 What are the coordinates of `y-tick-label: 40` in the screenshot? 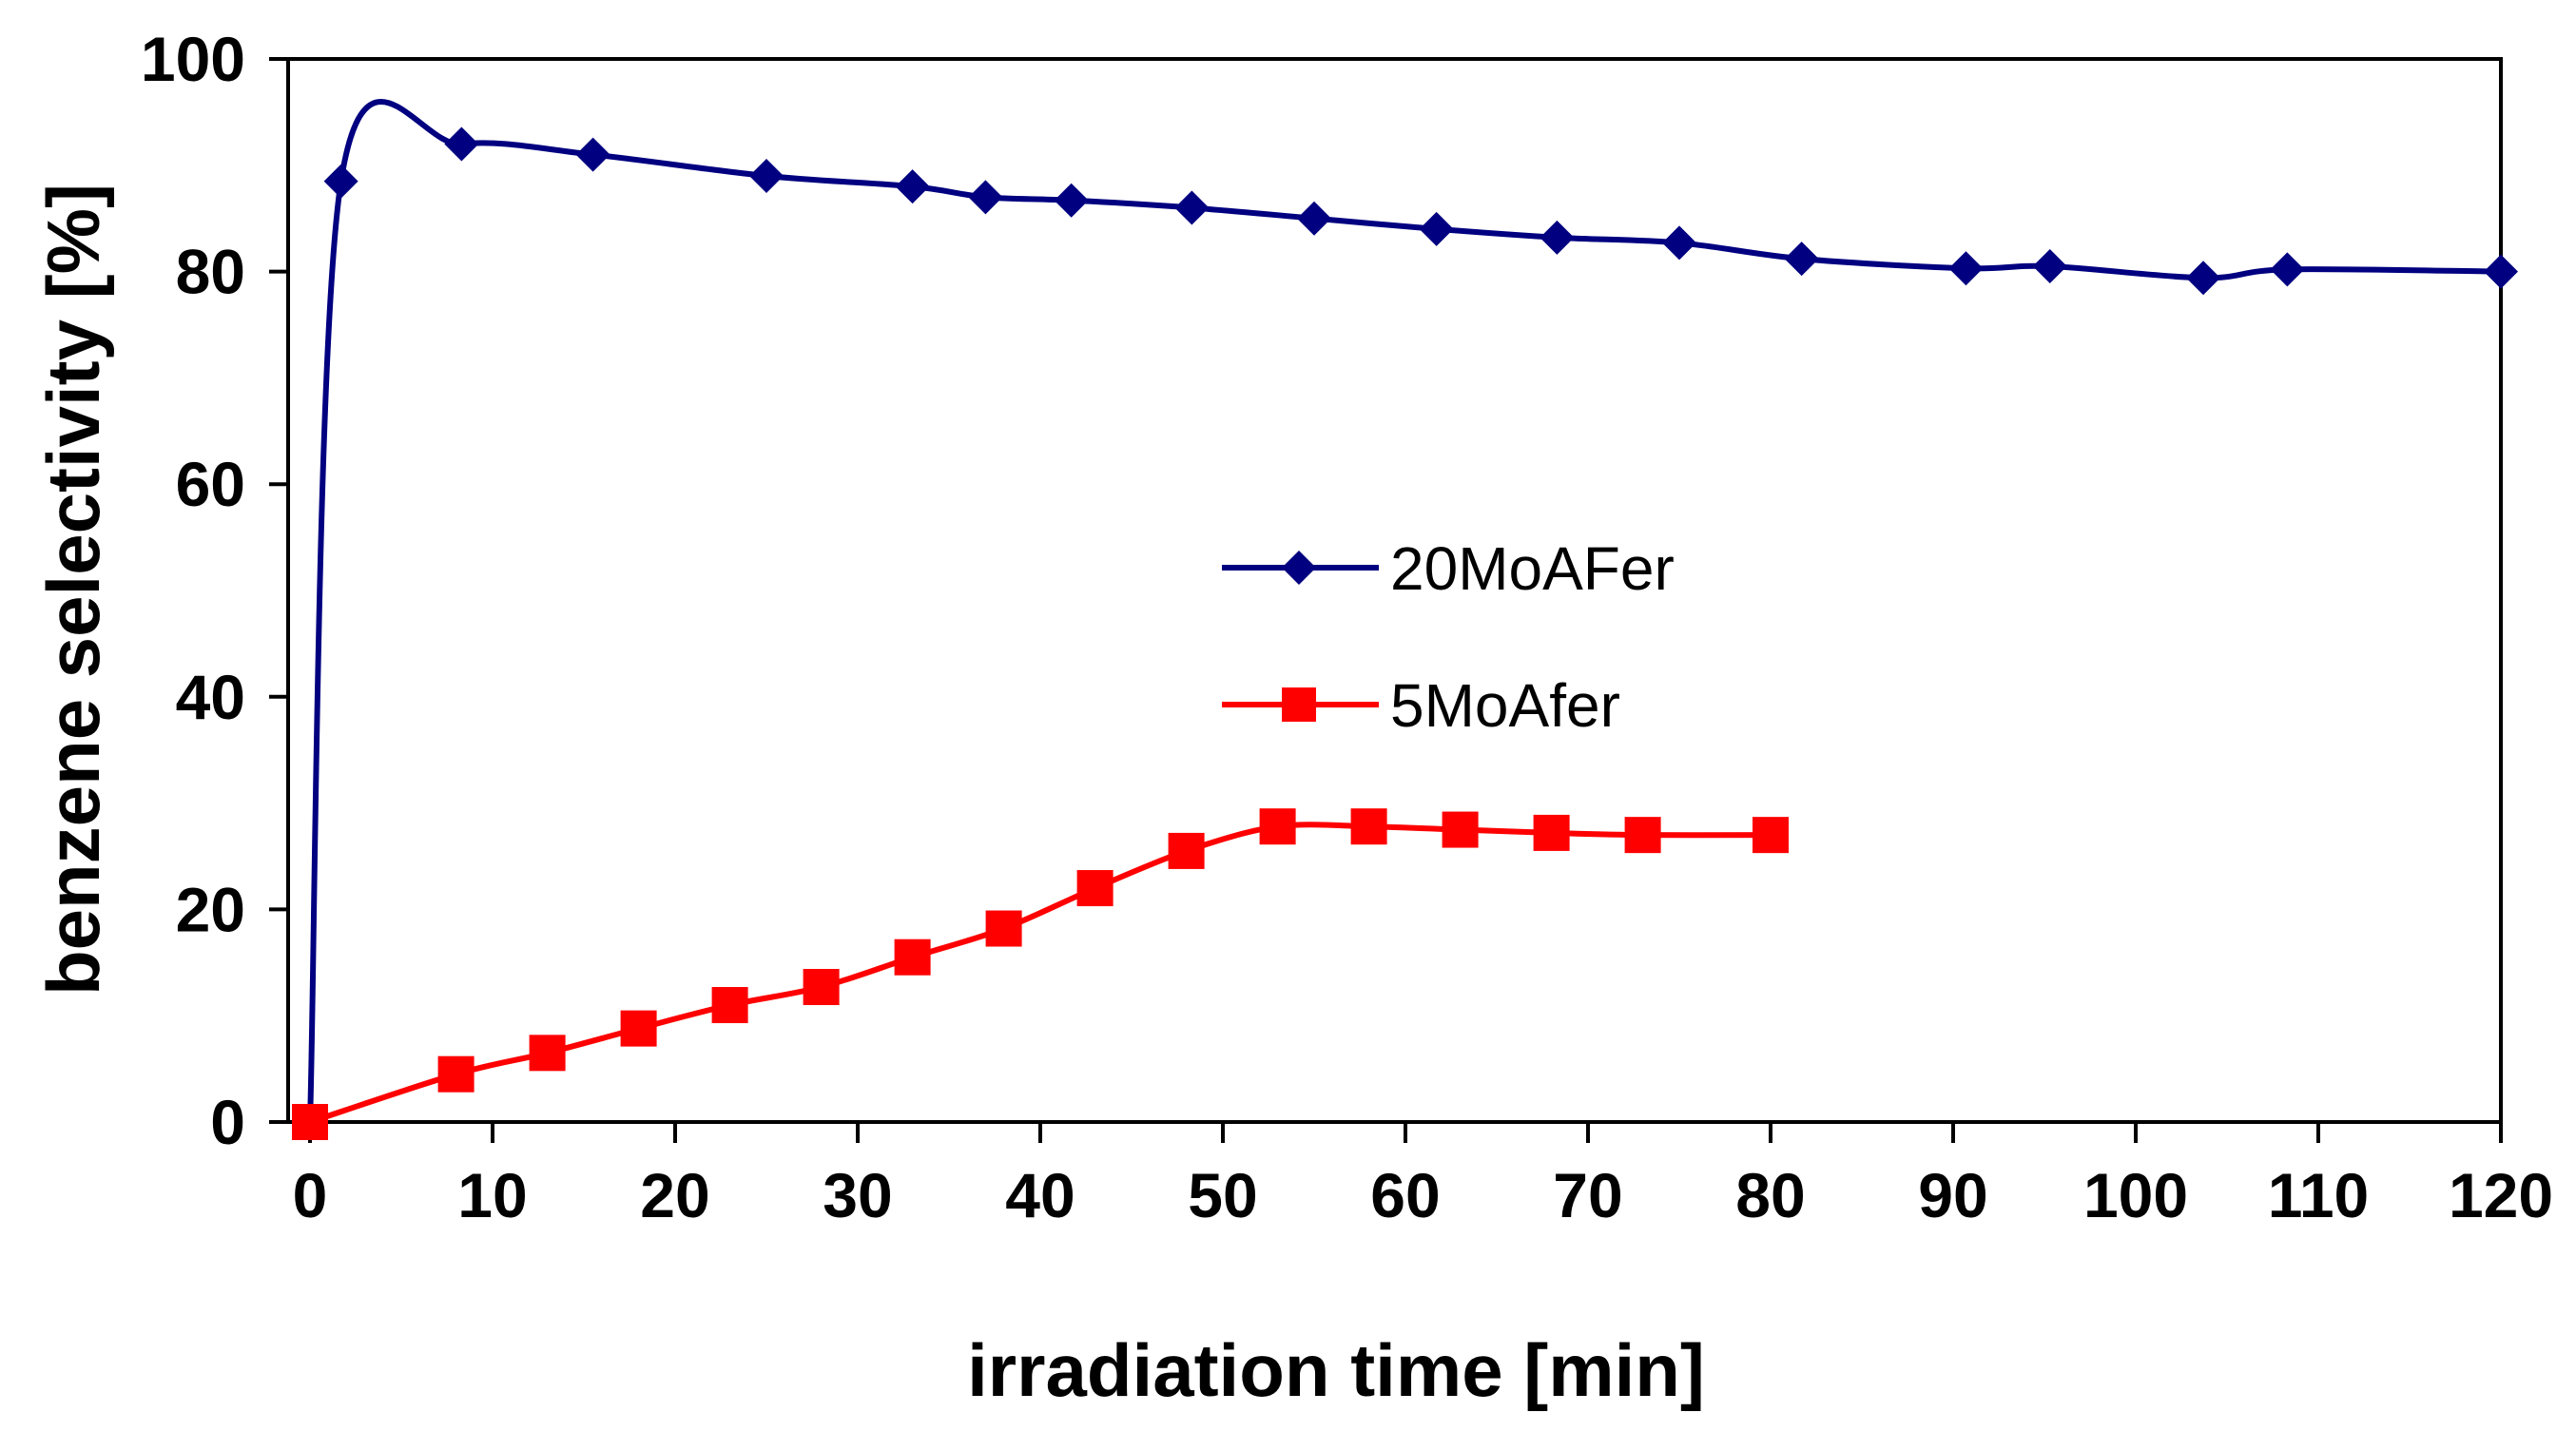 It's located at (210, 697).